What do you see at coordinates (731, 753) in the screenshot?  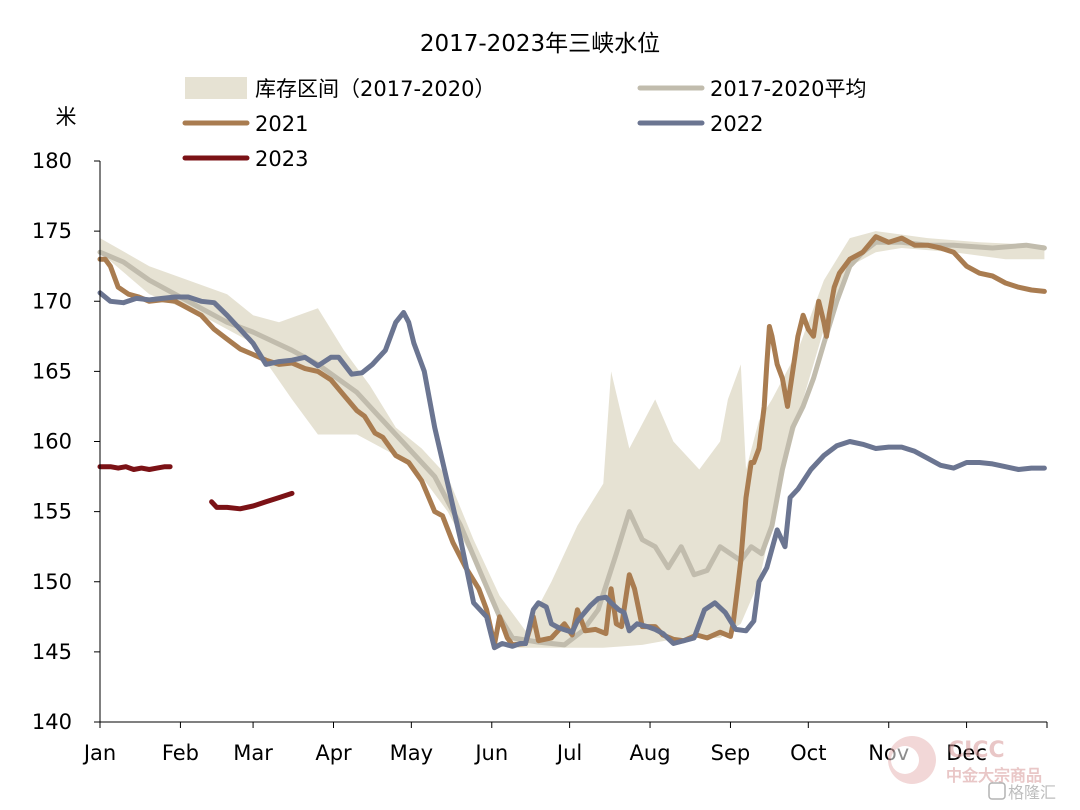 I see `x-tick-label: Sep` at bounding box center [731, 753].